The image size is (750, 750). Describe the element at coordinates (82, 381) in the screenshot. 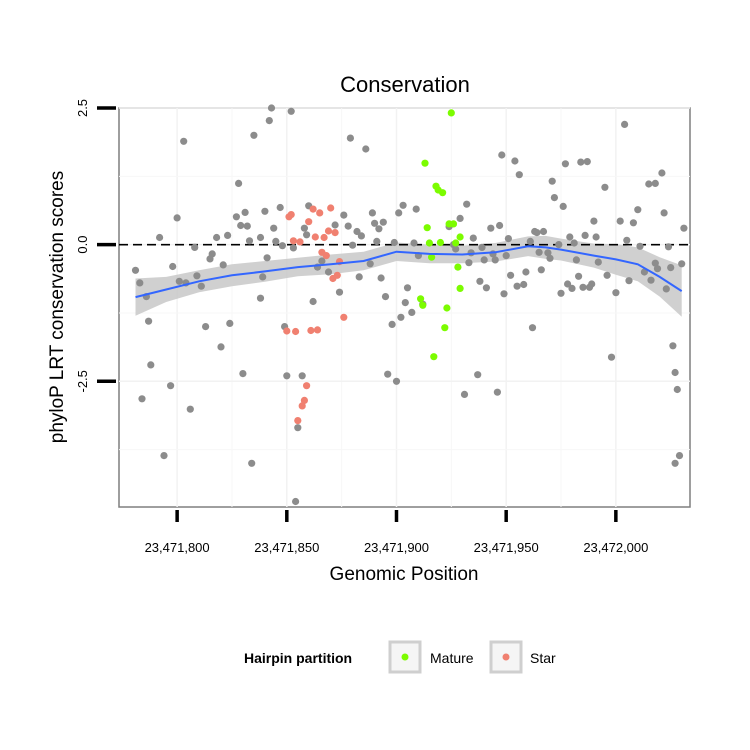

I see `y-tick-label: -2.5` at that location.